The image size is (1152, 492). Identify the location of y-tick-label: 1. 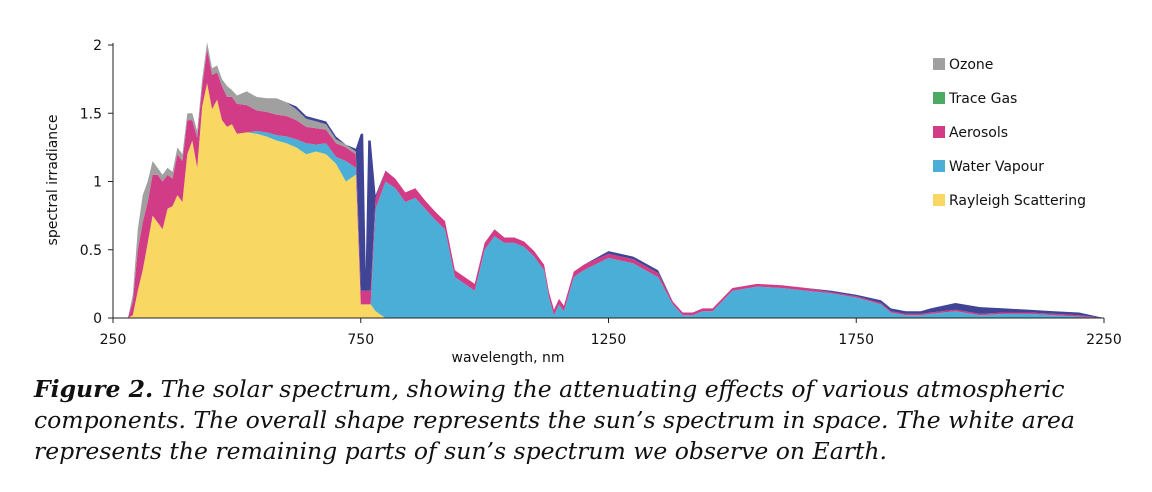
(97, 183).